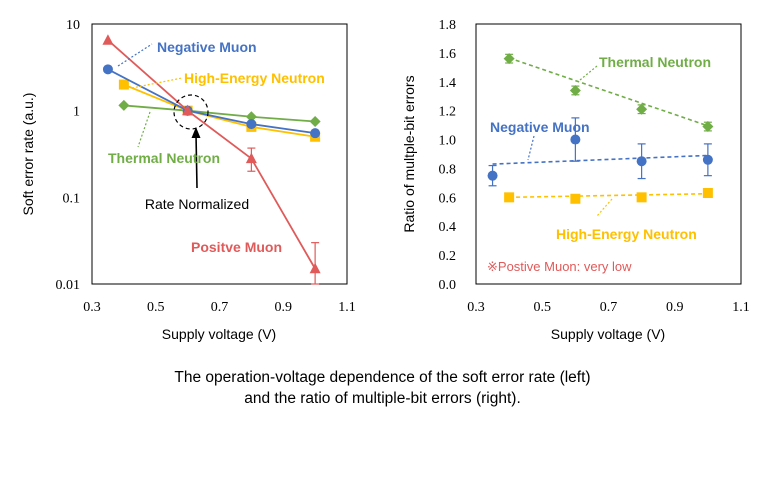 The image size is (765, 499). Describe the element at coordinates (156, 307) in the screenshot. I see `left-x-tick-label: 0.5` at that location.